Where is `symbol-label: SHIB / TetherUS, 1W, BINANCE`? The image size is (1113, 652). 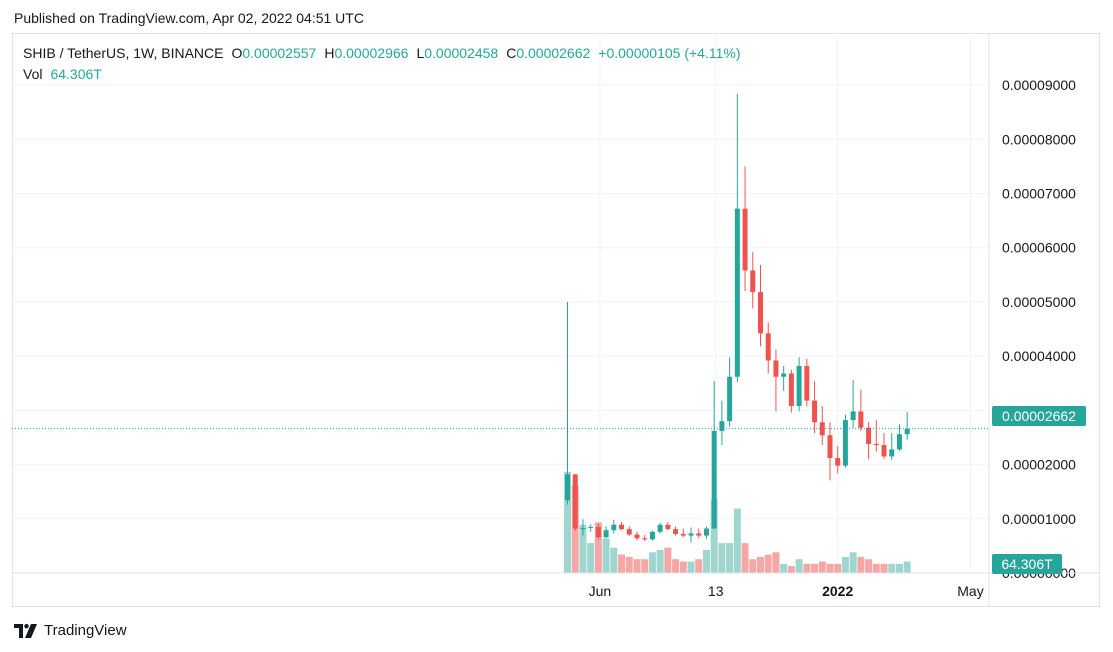 symbol-label: SHIB / TetherUS, 1W, BINANCE is located at coordinates (123, 53).